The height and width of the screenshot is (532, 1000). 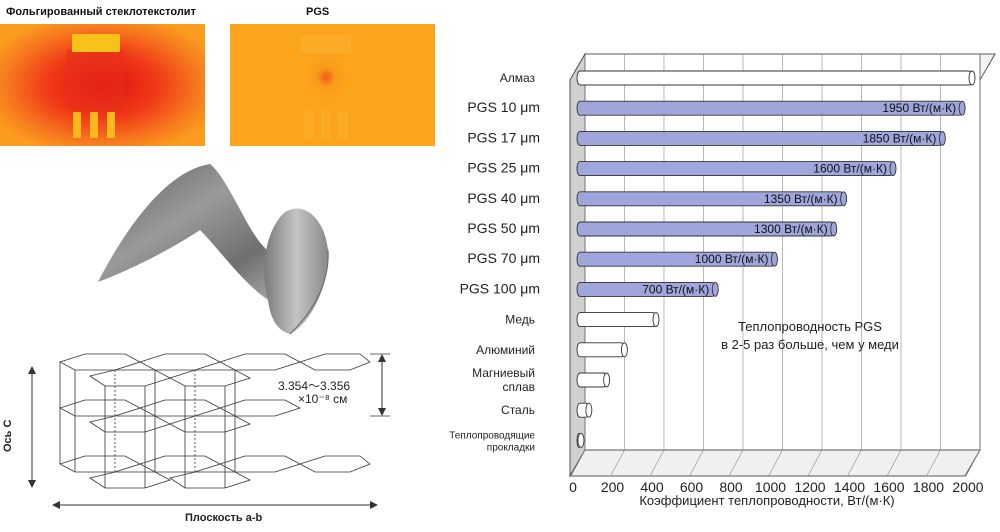 What do you see at coordinates (492, 435) in the screenshot?
I see `category-label: Теплопроводящие` at bounding box center [492, 435].